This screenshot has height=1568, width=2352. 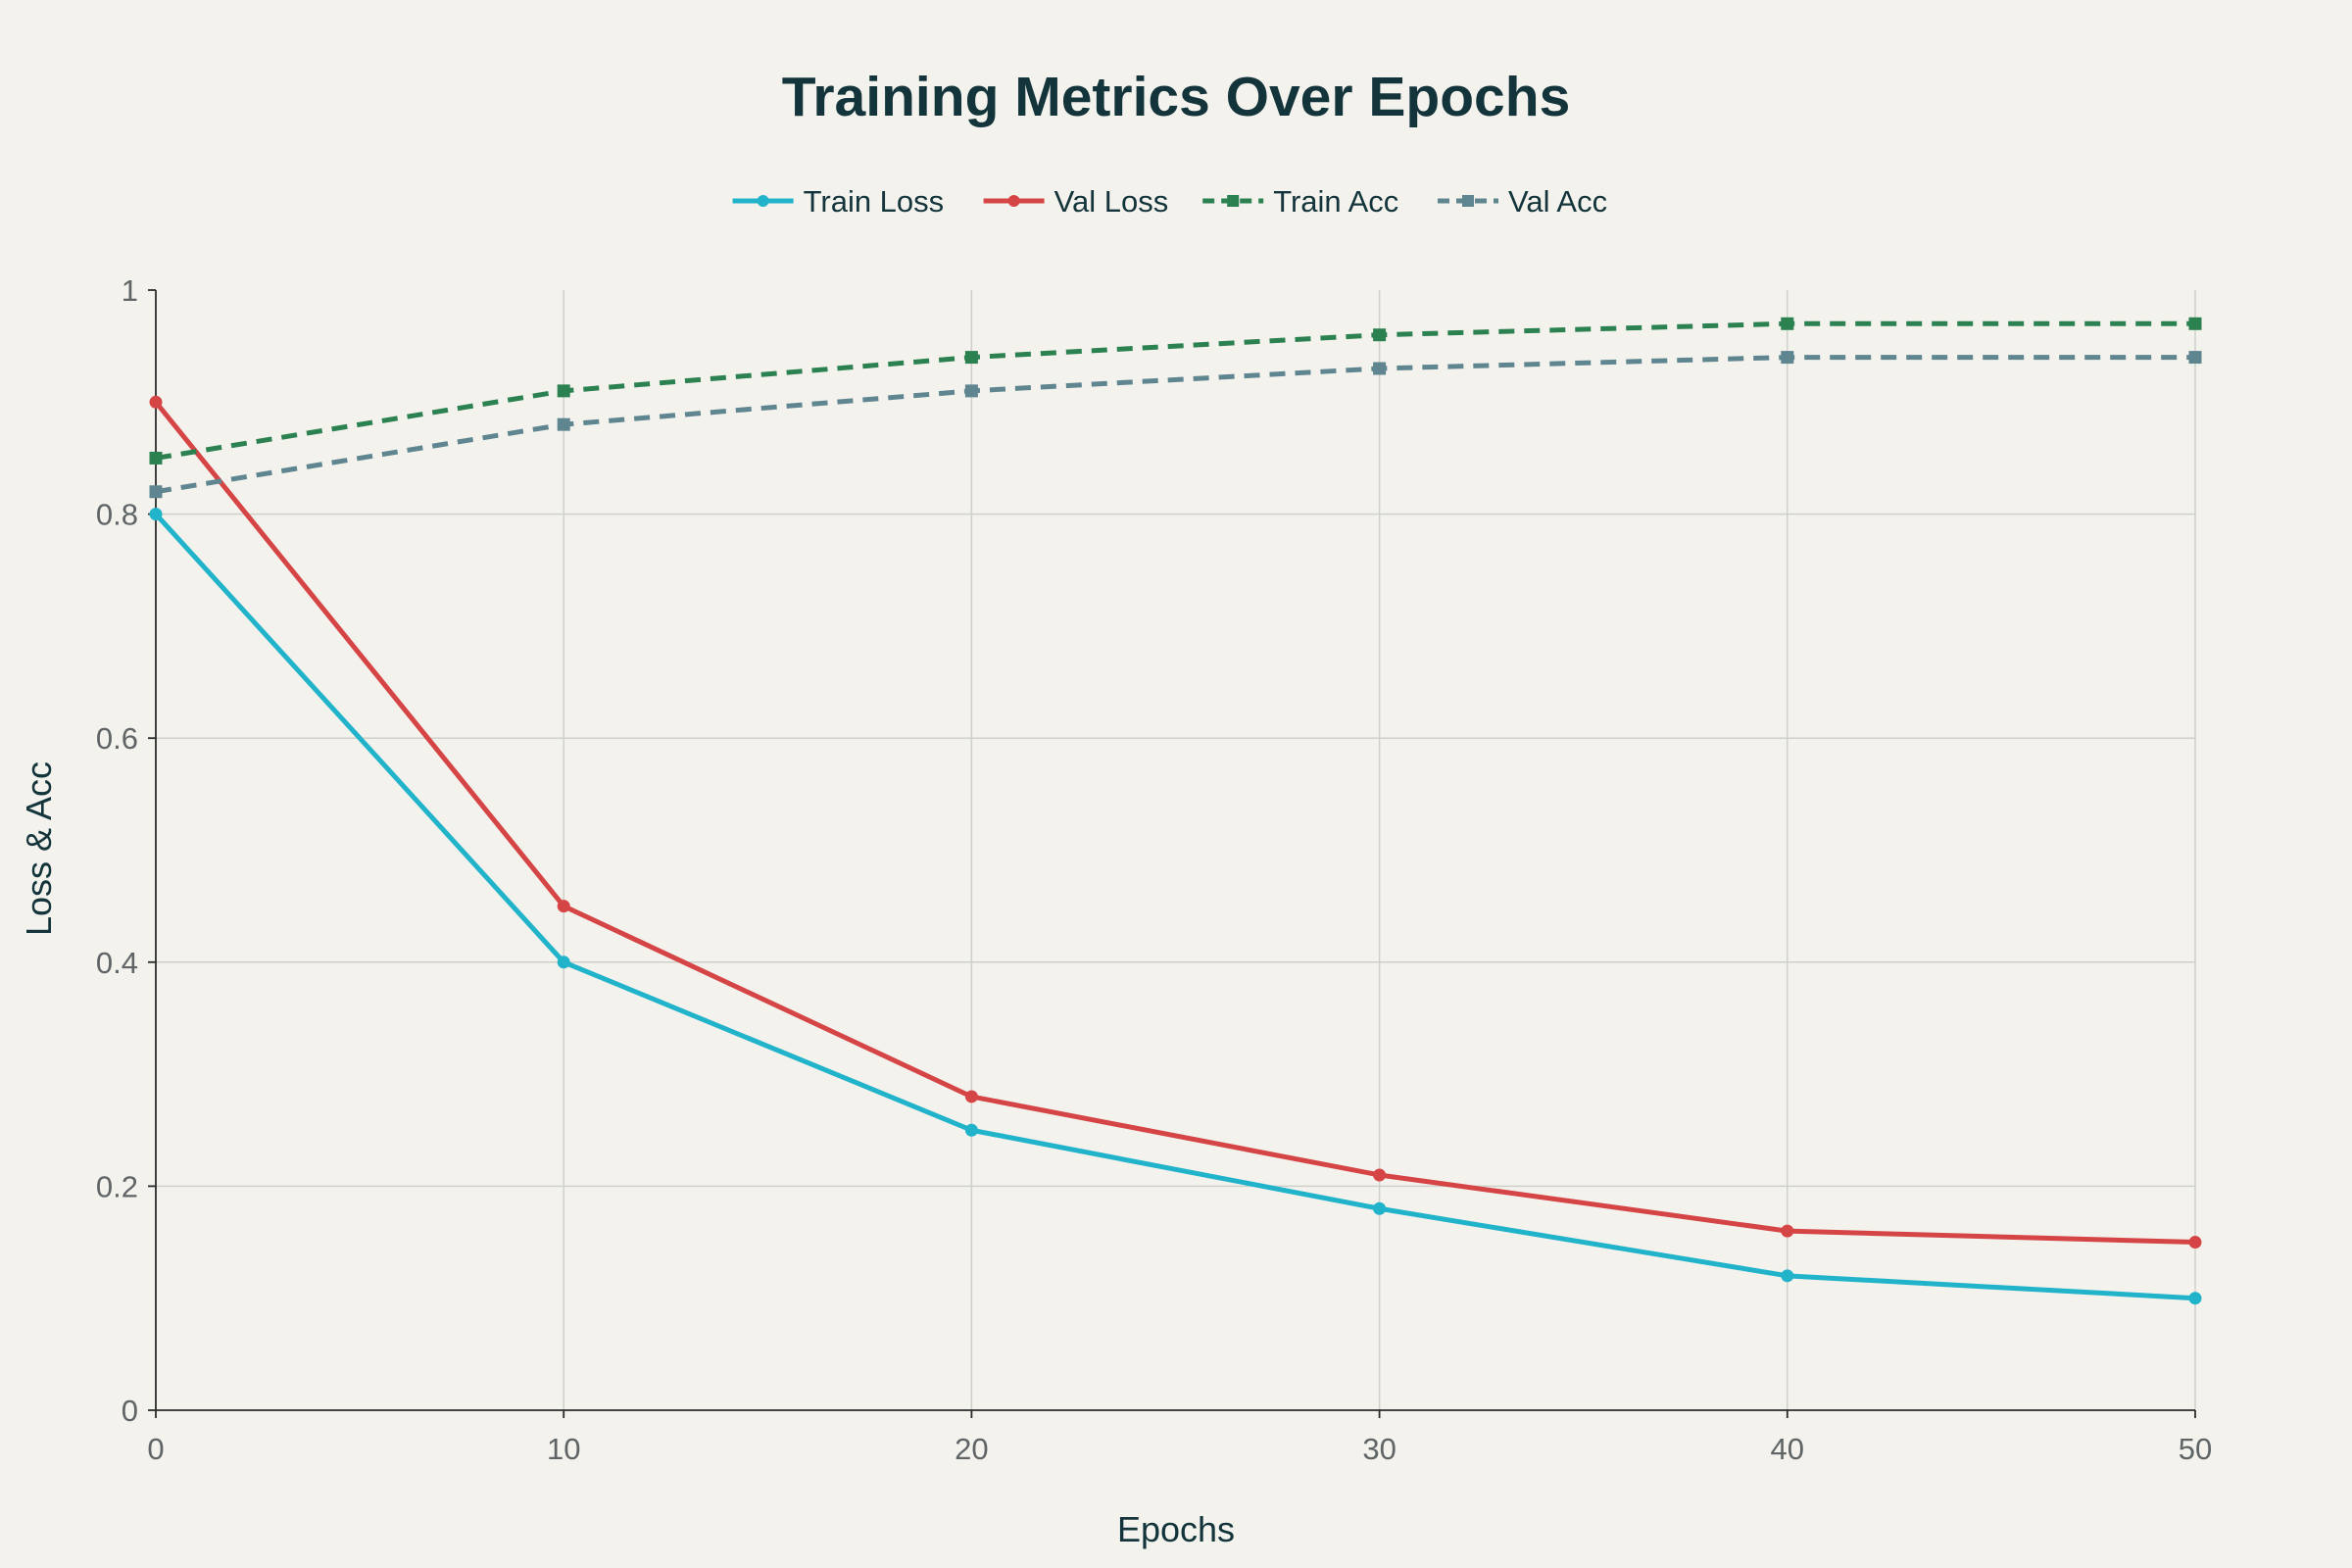 I want to click on train-acc-line, so click(x=1175, y=390).